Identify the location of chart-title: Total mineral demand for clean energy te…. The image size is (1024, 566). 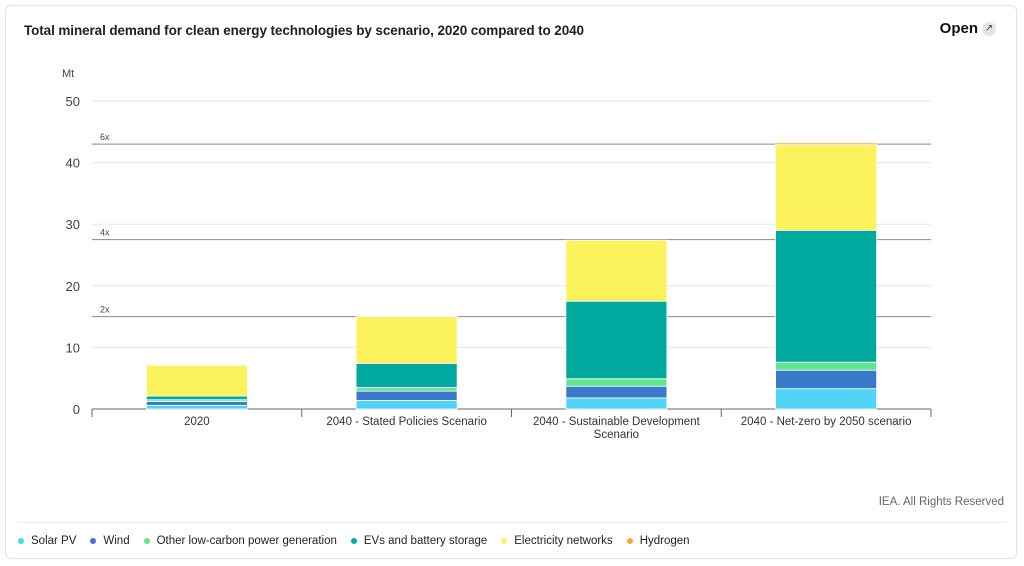
(304, 30).